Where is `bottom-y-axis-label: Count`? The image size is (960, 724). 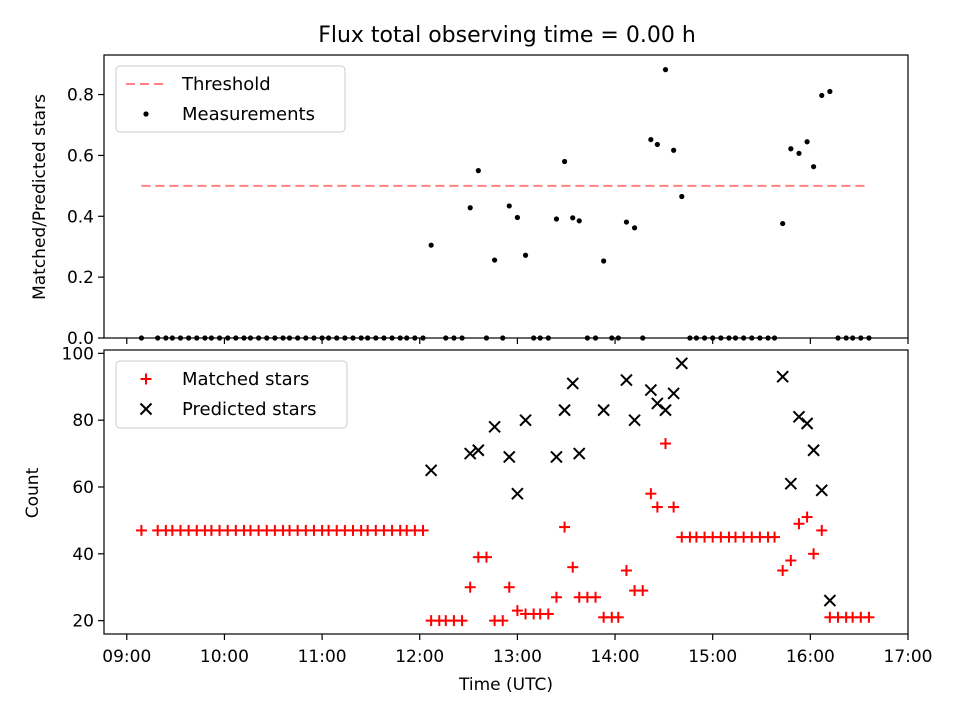 bottom-y-axis-label: Count is located at coordinates (33, 492).